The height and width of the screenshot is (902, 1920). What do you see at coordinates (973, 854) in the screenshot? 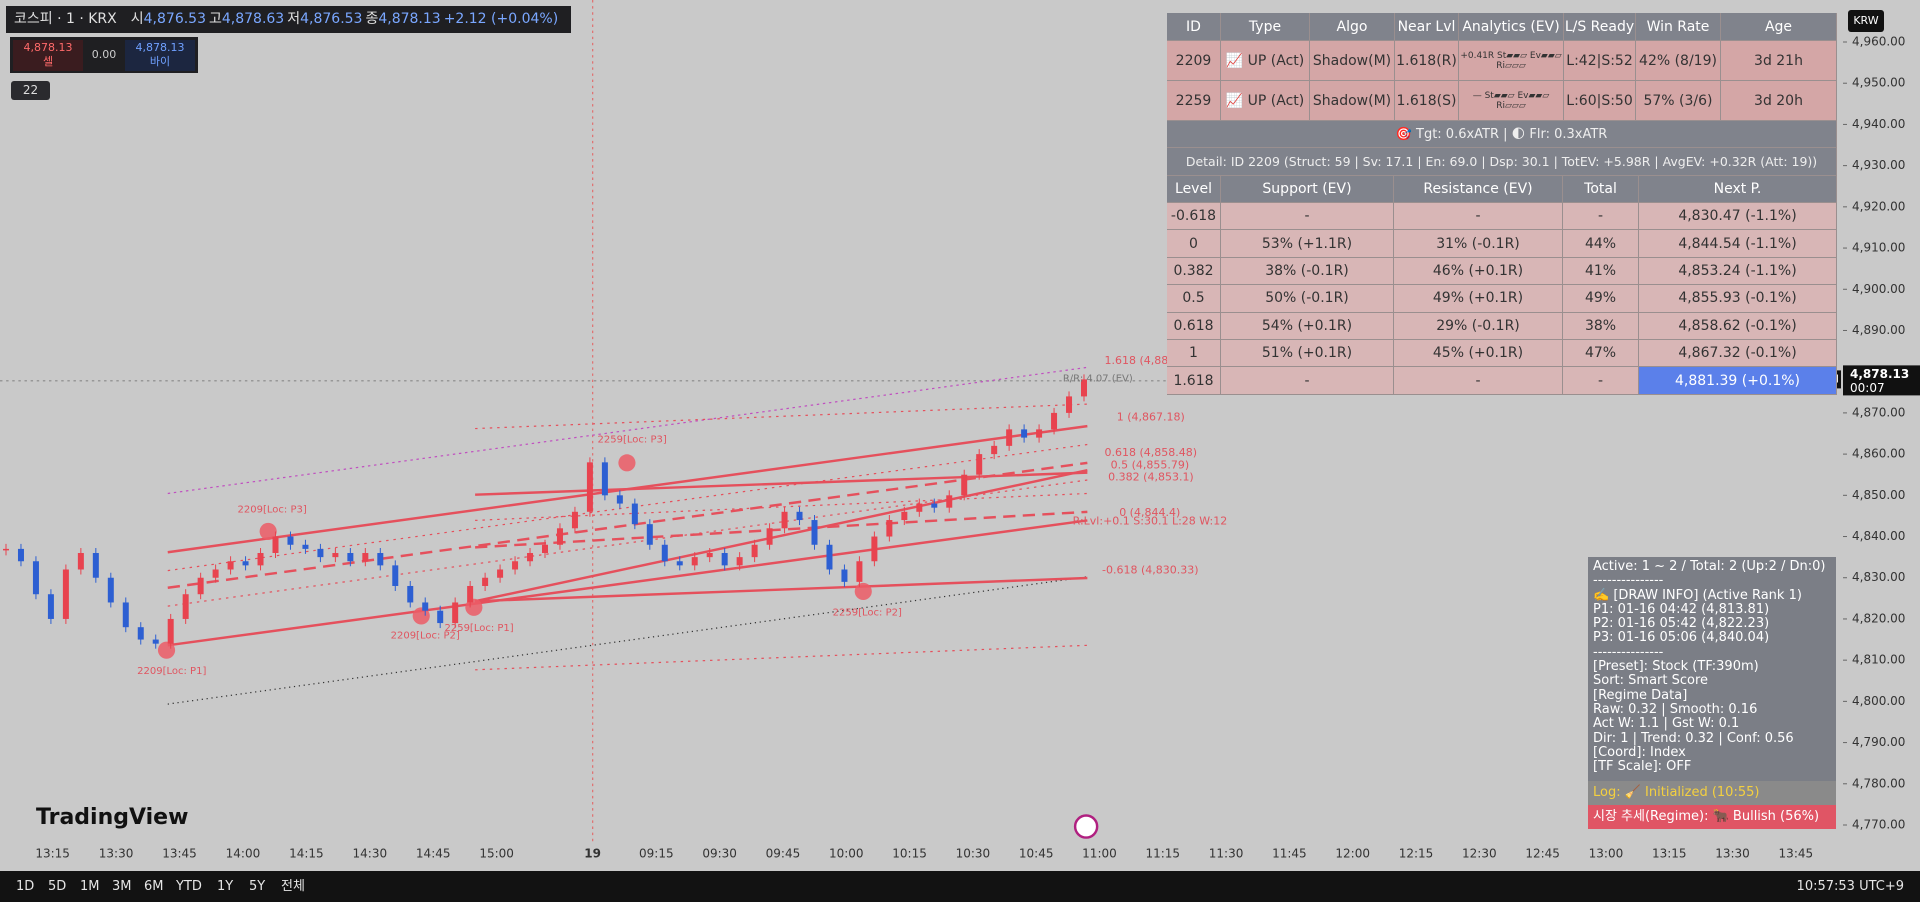
I see `time-tick-label: 10:30` at bounding box center [973, 854].